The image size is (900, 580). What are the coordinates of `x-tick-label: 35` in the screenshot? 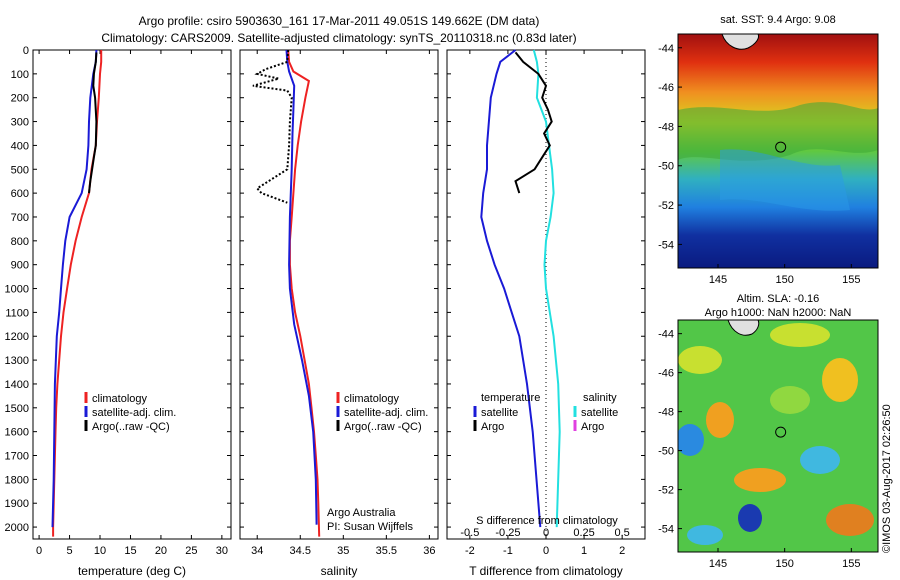 It's located at (343, 551).